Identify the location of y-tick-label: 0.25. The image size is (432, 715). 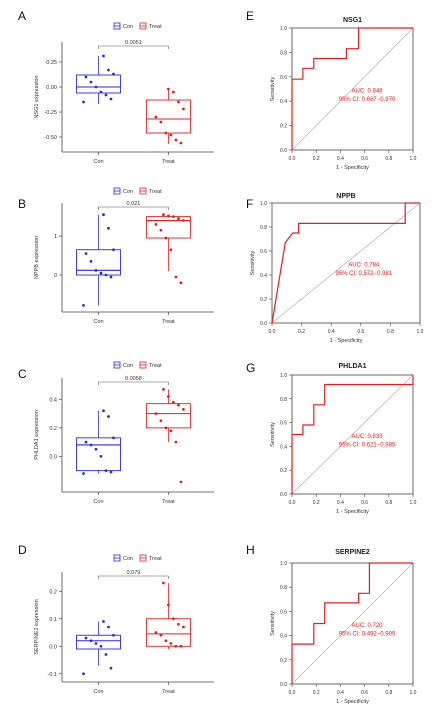
(51, 63).